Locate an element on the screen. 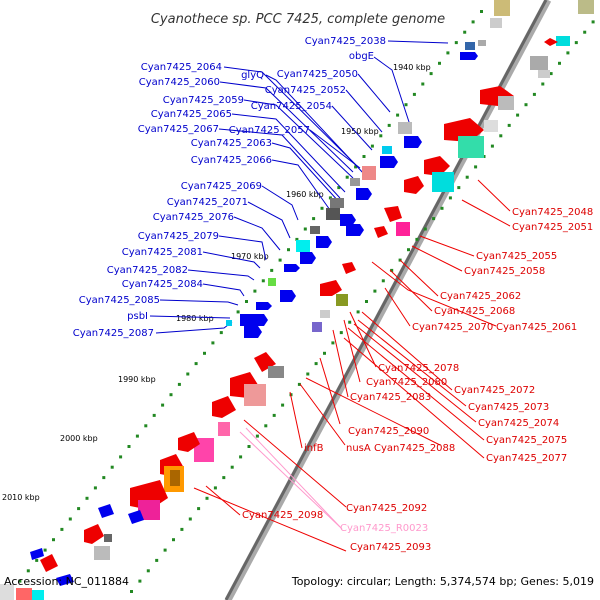  gene-label: Cyan7425_2062 is located at coordinates (480, 296).